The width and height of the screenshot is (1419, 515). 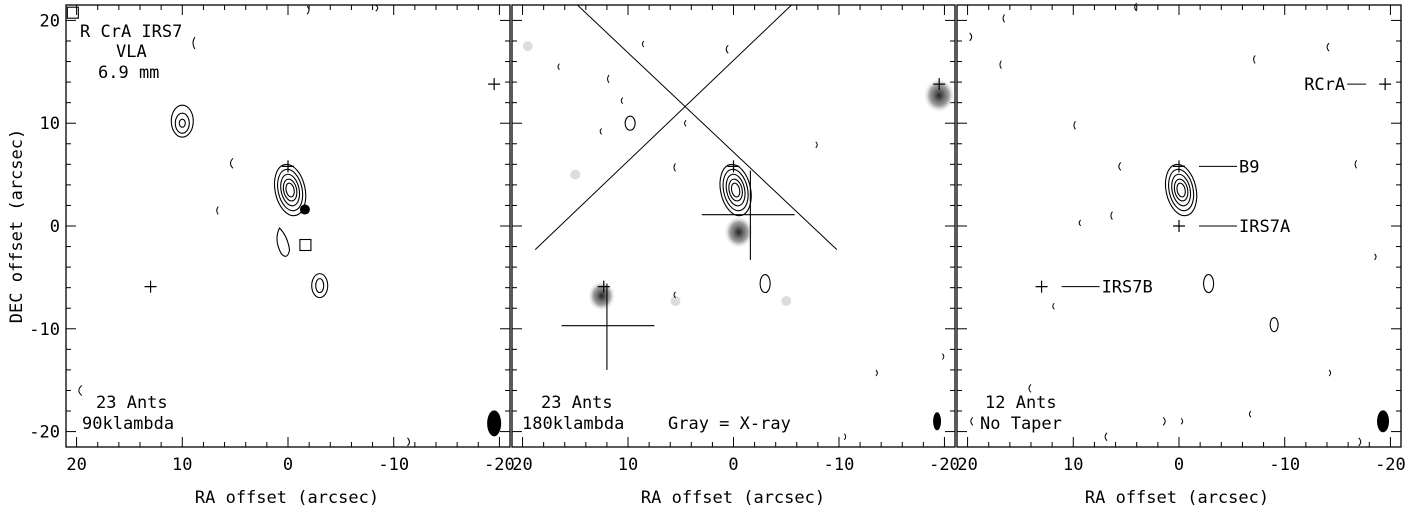 I want to click on panel1-contour-ne-inner, so click(x=182, y=123).